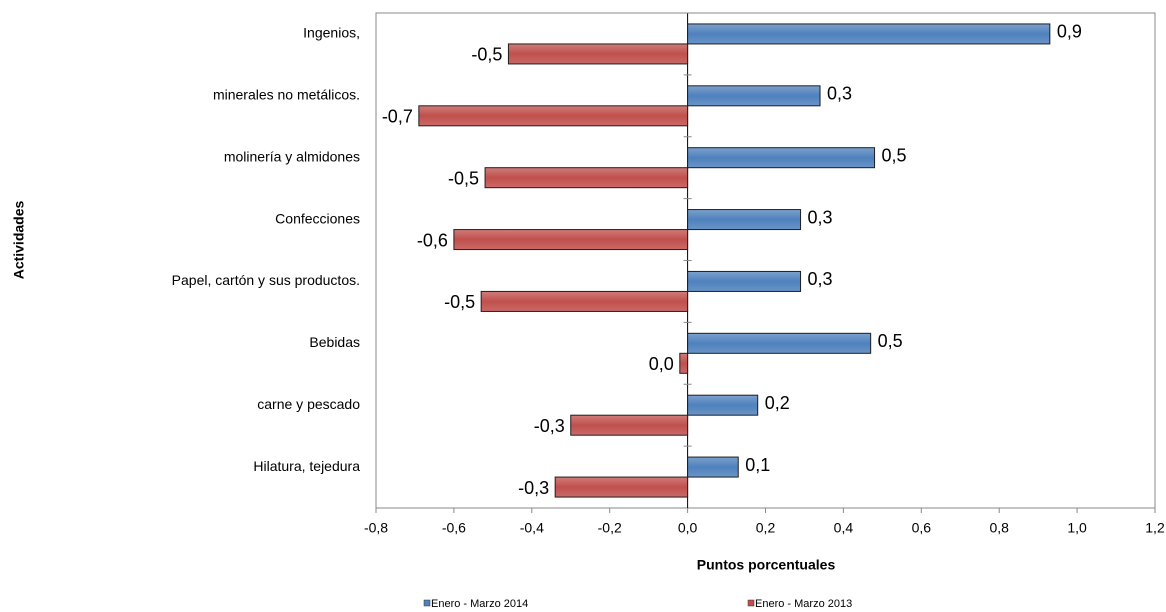 The image size is (1166, 612). Describe the element at coordinates (306, 466) in the screenshot. I see `y-tick-label: Hilatura, tejedura` at that location.